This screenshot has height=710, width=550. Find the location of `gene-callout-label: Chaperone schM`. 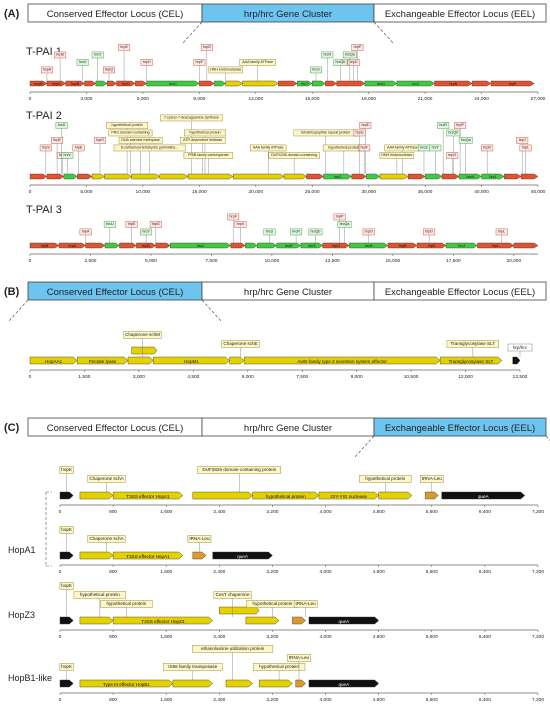

gene-callout-label: Chaperone schM is located at coordinates (142, 334).